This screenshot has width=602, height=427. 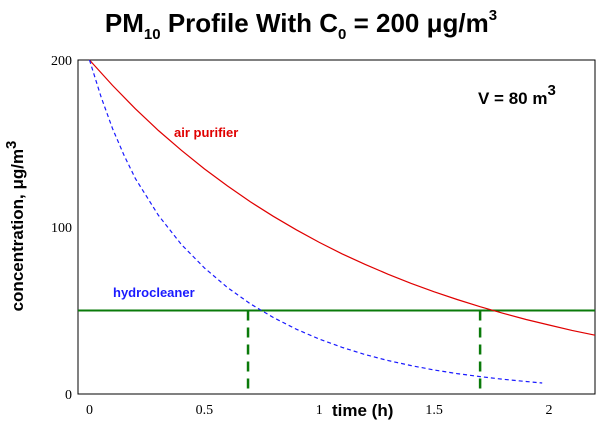 I want to click on x-tick-label: 1, so click(x=319, y=410).